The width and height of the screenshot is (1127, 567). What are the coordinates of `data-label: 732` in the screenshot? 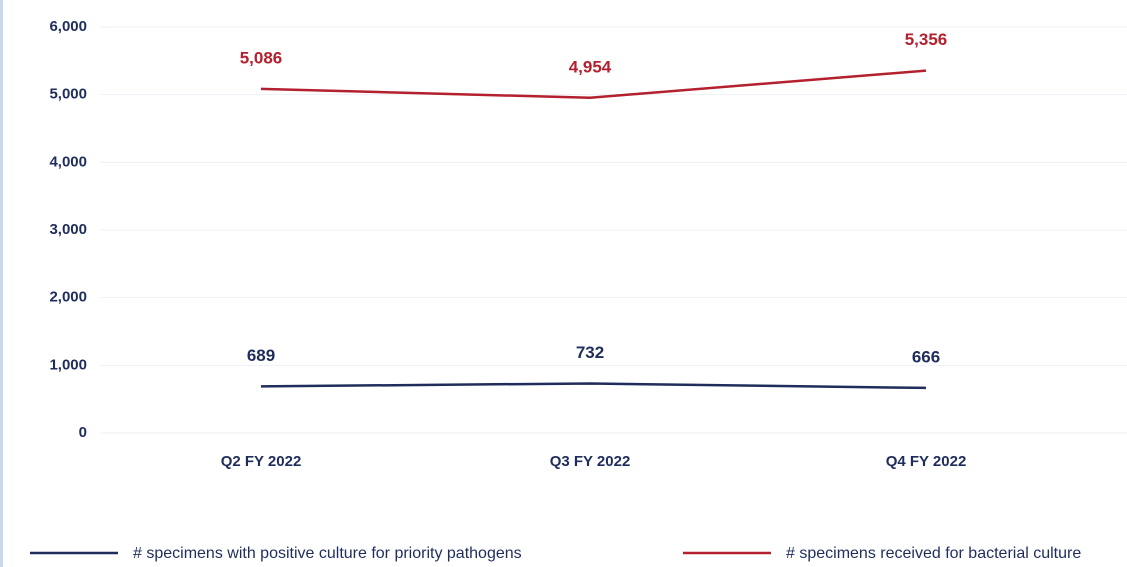 It's located at (590, 352).